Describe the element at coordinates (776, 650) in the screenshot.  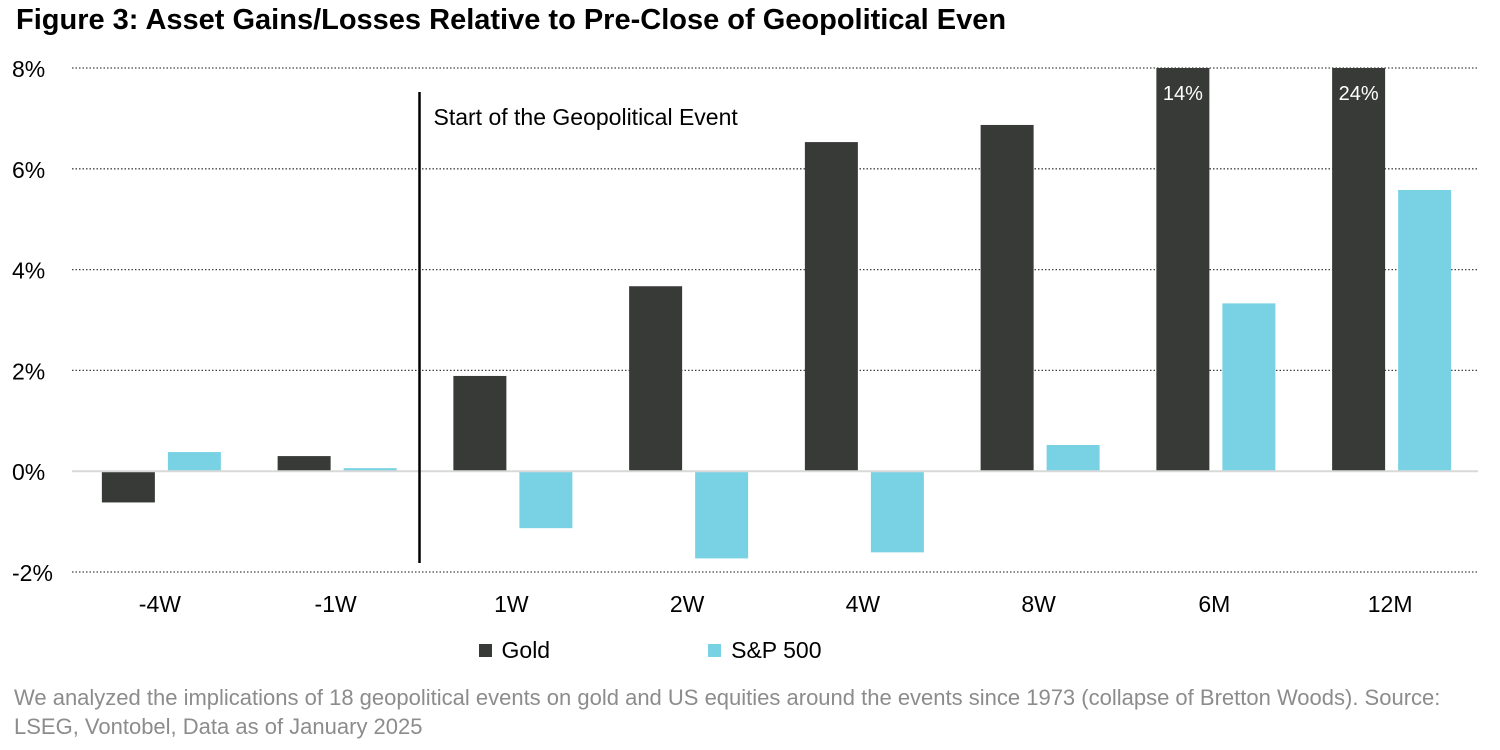
I see `legend-label-sp500: S&P 500` at that location.